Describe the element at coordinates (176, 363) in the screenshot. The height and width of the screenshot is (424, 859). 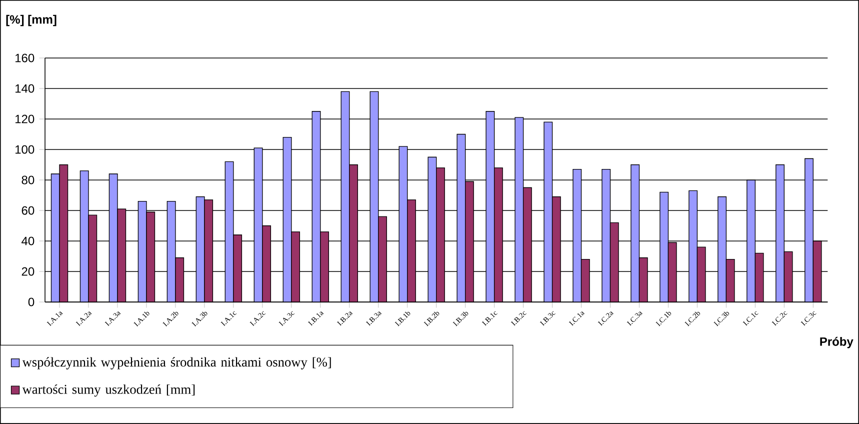
I see `legend-label: współczynnik wypełnienia środnika nitkami osnowy [%]` at that location.